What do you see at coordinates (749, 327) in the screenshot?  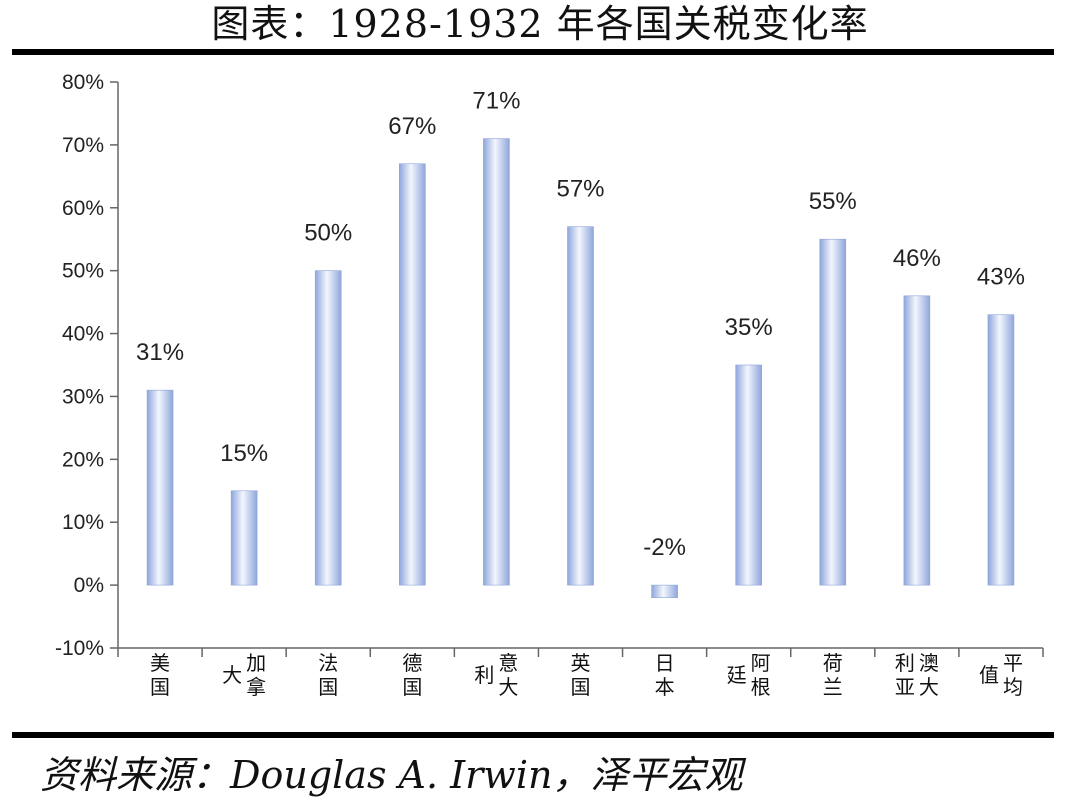 I see `data-label: 35%` at bounding box center [749, 327].